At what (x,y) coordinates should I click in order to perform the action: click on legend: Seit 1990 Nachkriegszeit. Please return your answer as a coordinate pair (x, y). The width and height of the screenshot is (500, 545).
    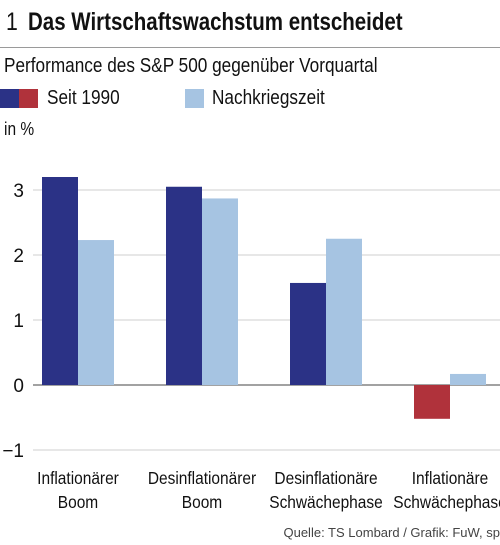
    Looking at the image, I should click on (250, 99).